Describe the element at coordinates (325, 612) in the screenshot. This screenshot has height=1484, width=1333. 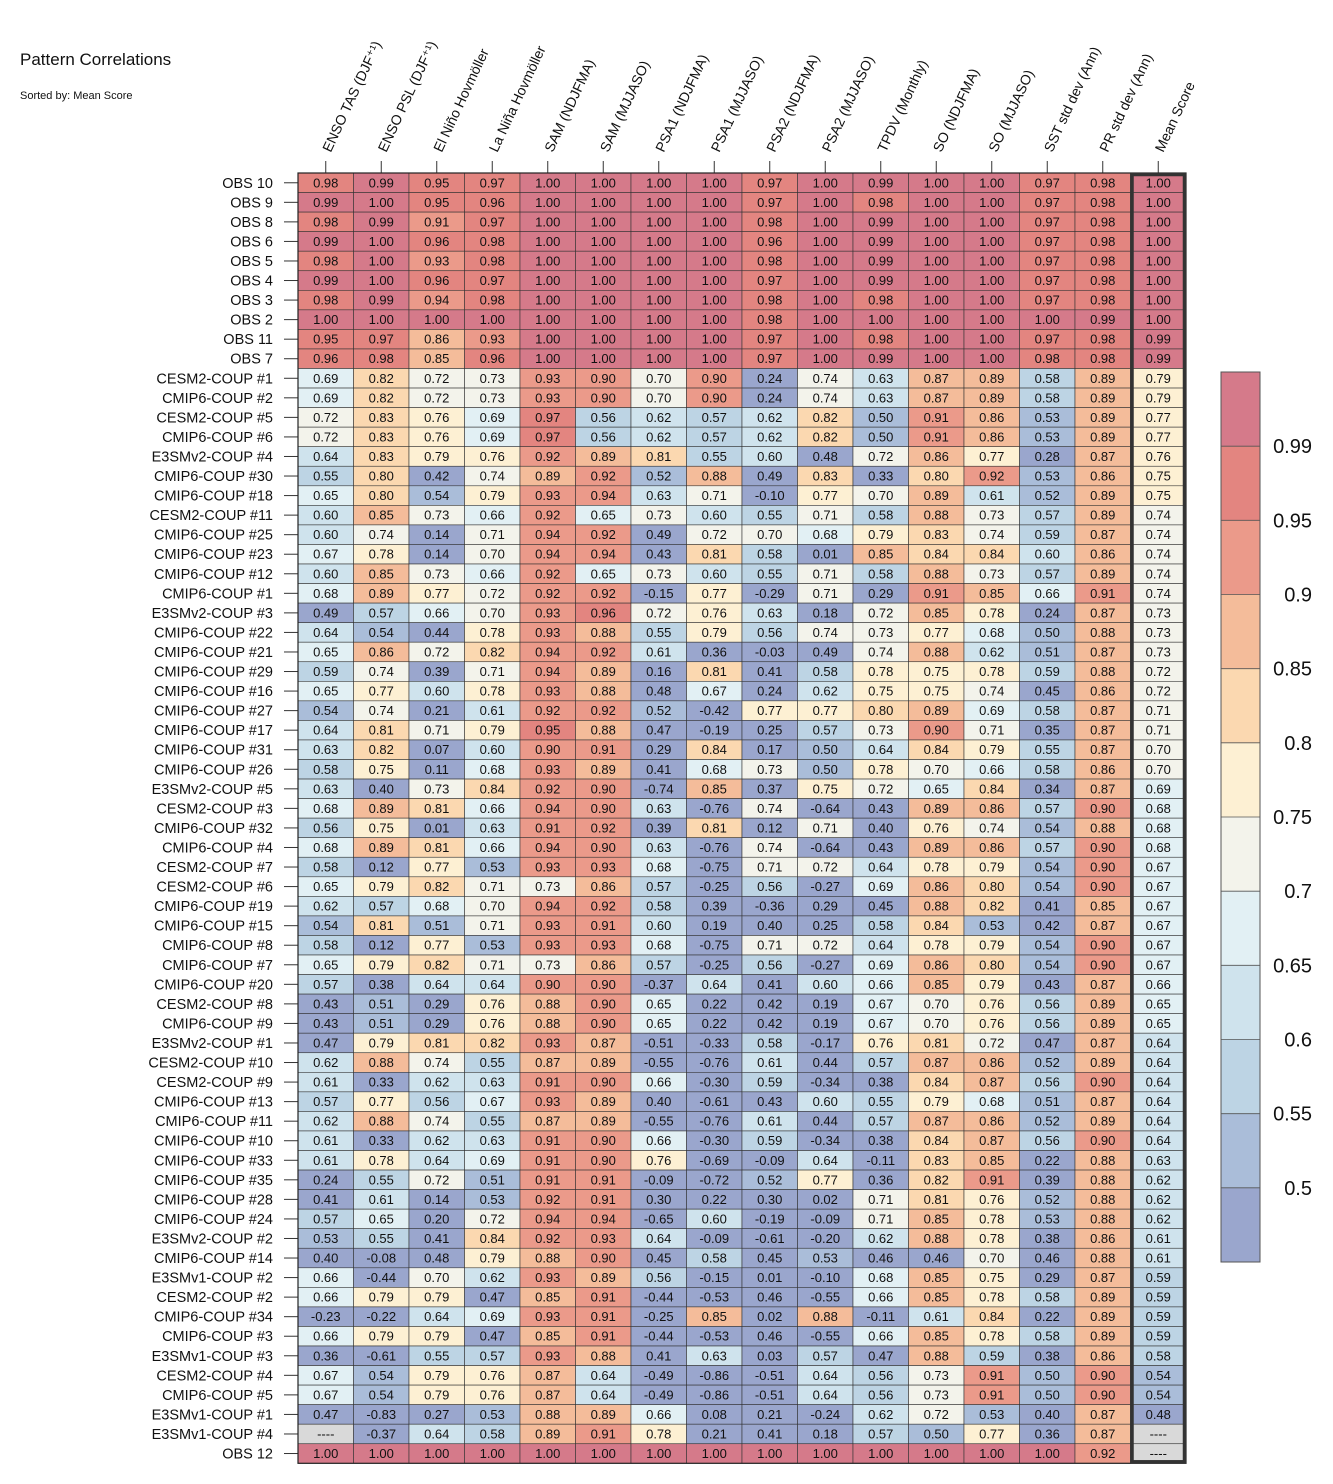
I see `cell-value: 0.49` at that location.